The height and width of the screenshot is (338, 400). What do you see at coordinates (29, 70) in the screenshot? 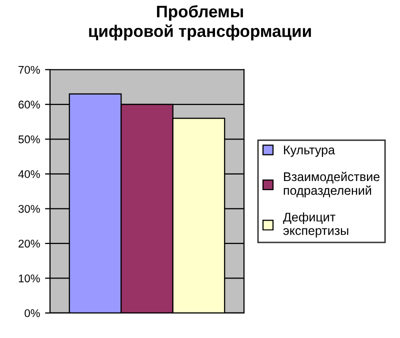
I see `y-tick-label: 70%` at bounding box center [29, 70].